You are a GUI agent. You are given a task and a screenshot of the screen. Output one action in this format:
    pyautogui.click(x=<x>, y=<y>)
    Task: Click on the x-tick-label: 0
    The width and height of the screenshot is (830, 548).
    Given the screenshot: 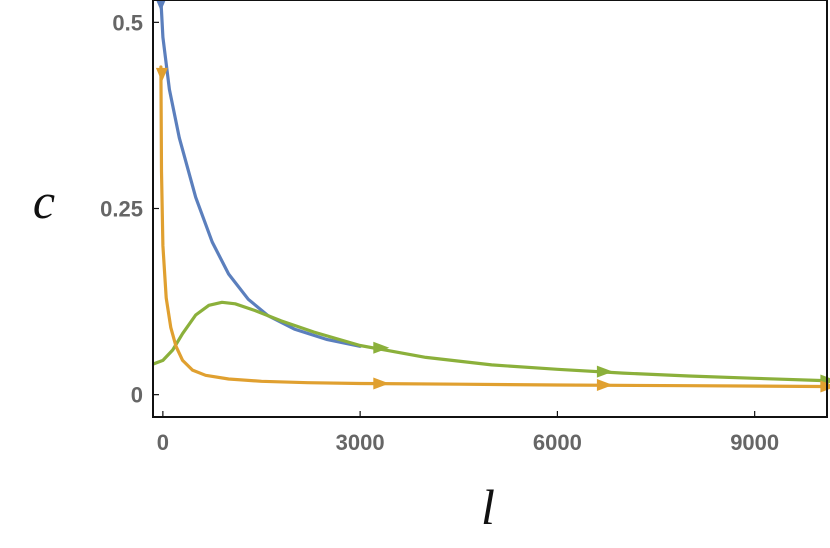 What is the action you would take?
    pyautogui.click(x=163, y=442)
    